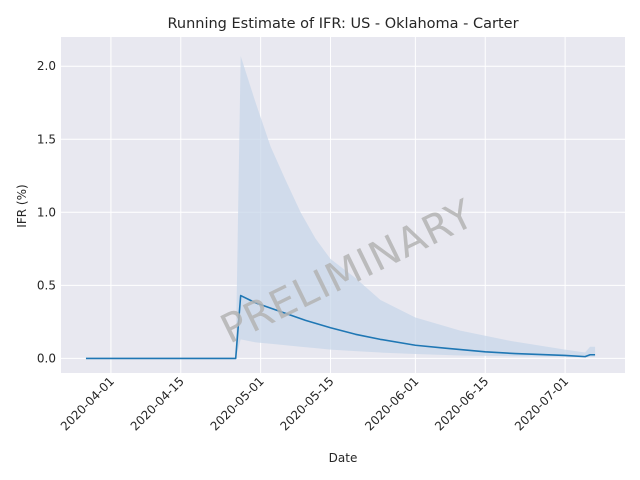 The image size is (640, 480). Describe the element at coordinates (46, 139) in the screenshot. I see `y-tick-label: 1.5` at that location.